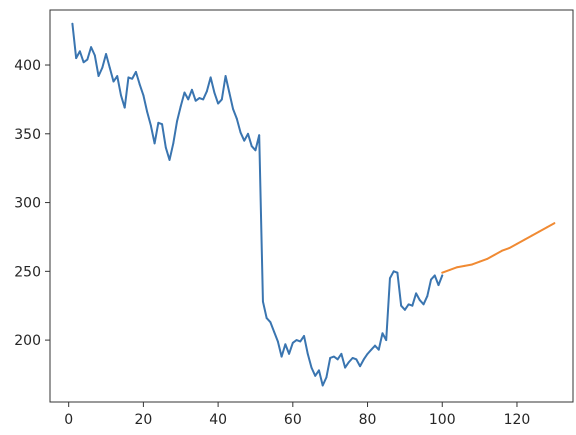  Describe the element at coordinates (218, 420) in the screenshot. I see `x-tick-label: 40` at that location.